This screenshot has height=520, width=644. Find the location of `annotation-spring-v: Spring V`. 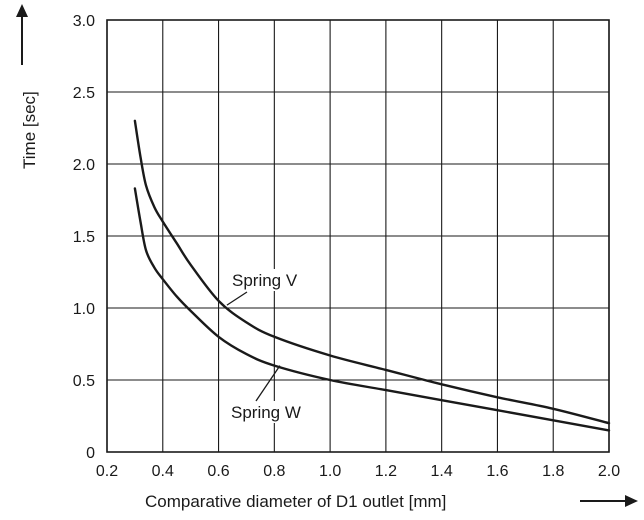

annotation-spring-v: Spring V is located at coordinates (265, 280).